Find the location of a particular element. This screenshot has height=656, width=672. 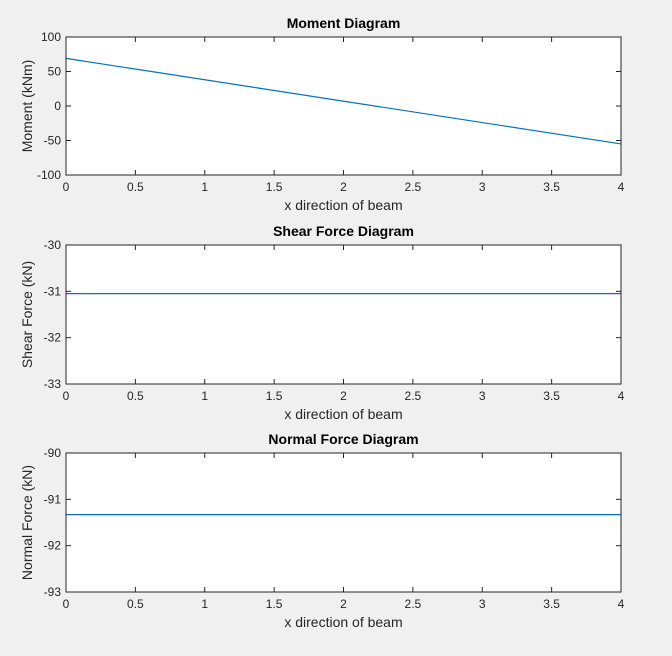

moment-series-line is located at coordinates (343, 101).